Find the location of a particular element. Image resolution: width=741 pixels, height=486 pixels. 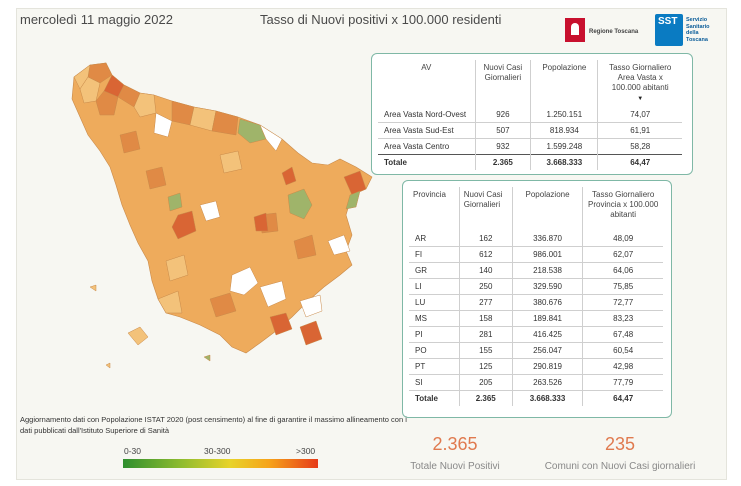

cell: 162 is located at coordinates (485, 239).